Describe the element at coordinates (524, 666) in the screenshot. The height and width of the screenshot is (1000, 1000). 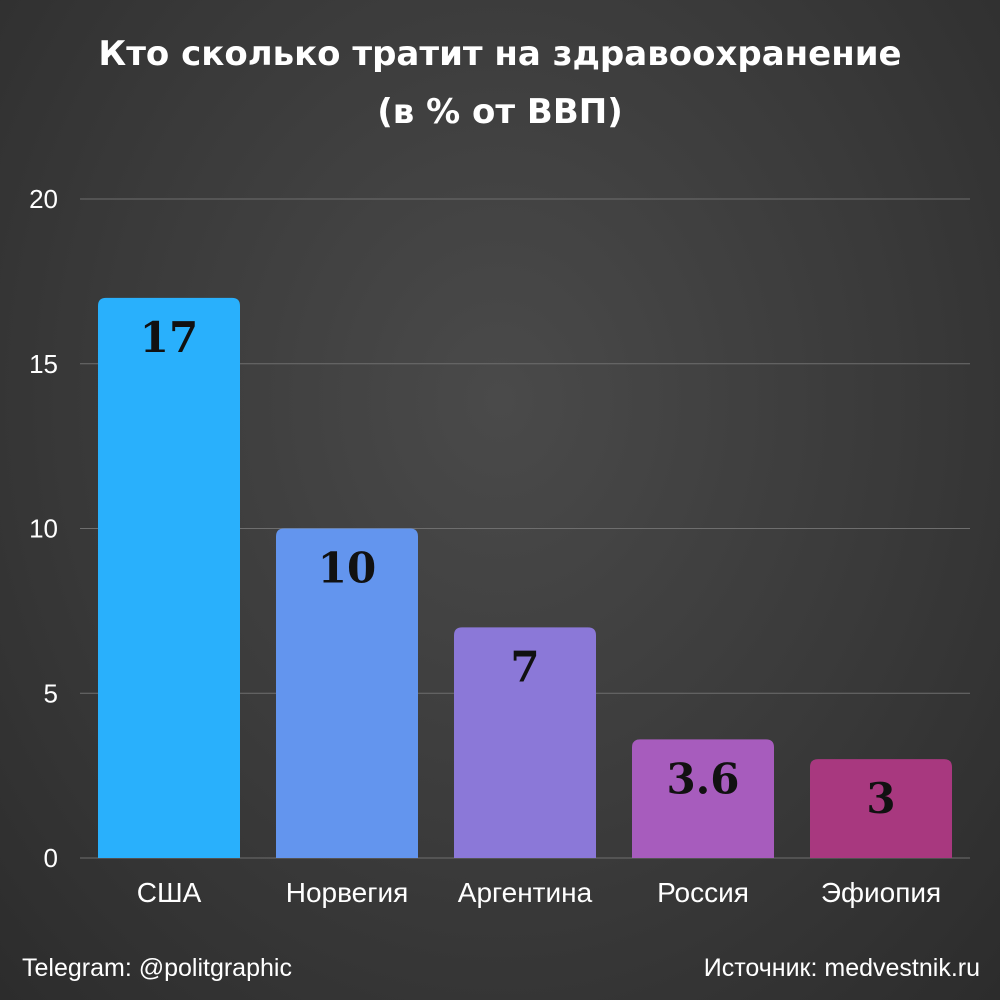
I see `data-label: 7` at that location.